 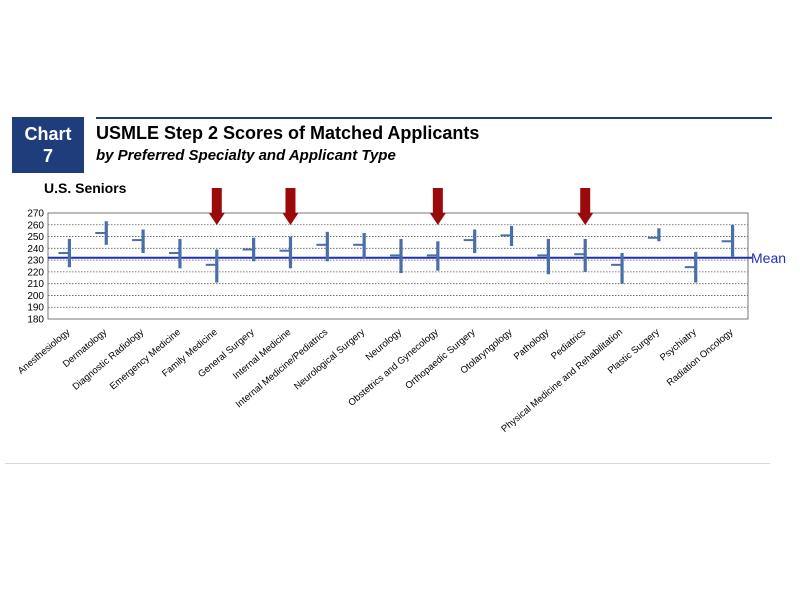 I want to click on header-rule, so click(x=434, y=118).